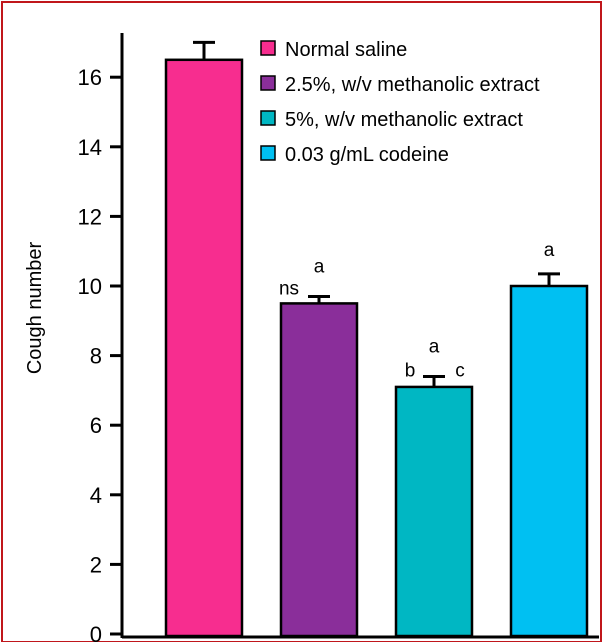 The height and width of the screenshot is (642, 603). Describe the element at coordinates (96, 425) in the screenshot. I see `y-tick-label-6: 6` at that location.